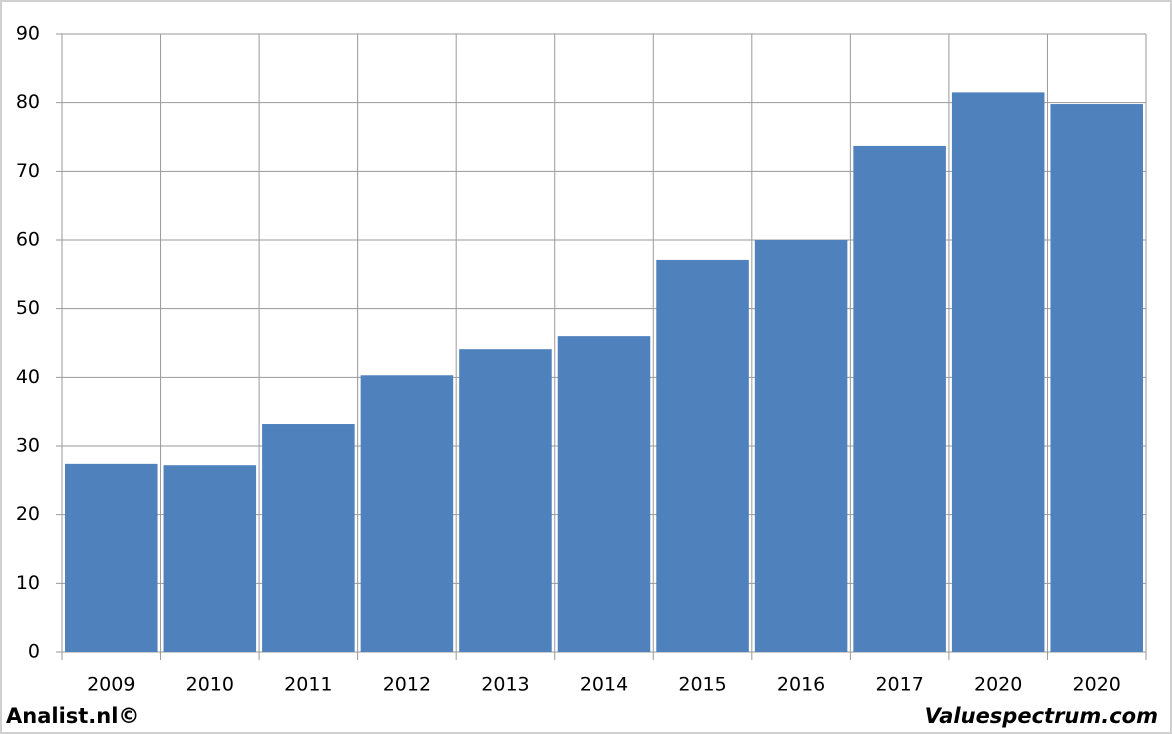 This screenshot has height=734, width=1172. What do you see at coordinates (34, 652) in the screenshot?
I see `y-tick-label: 0` at bounding box center [34, 652].